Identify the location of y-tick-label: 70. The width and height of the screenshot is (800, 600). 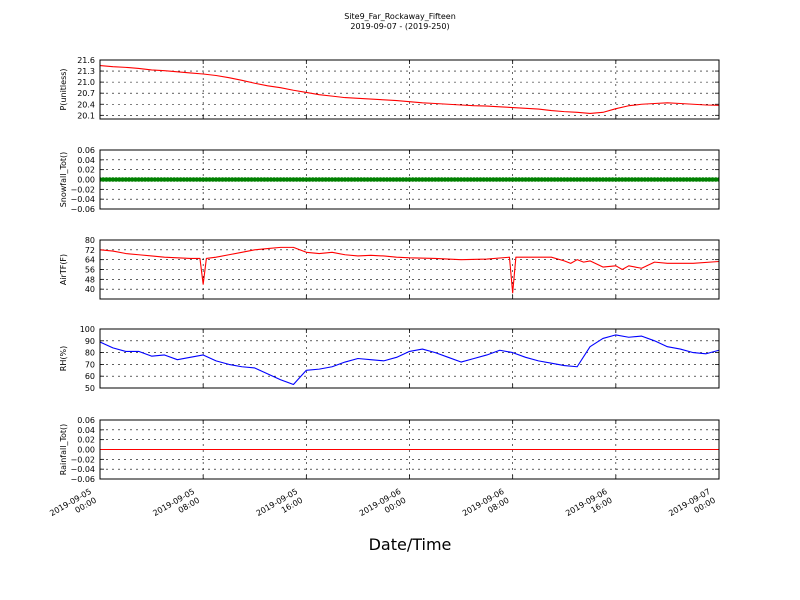
(90, 364).